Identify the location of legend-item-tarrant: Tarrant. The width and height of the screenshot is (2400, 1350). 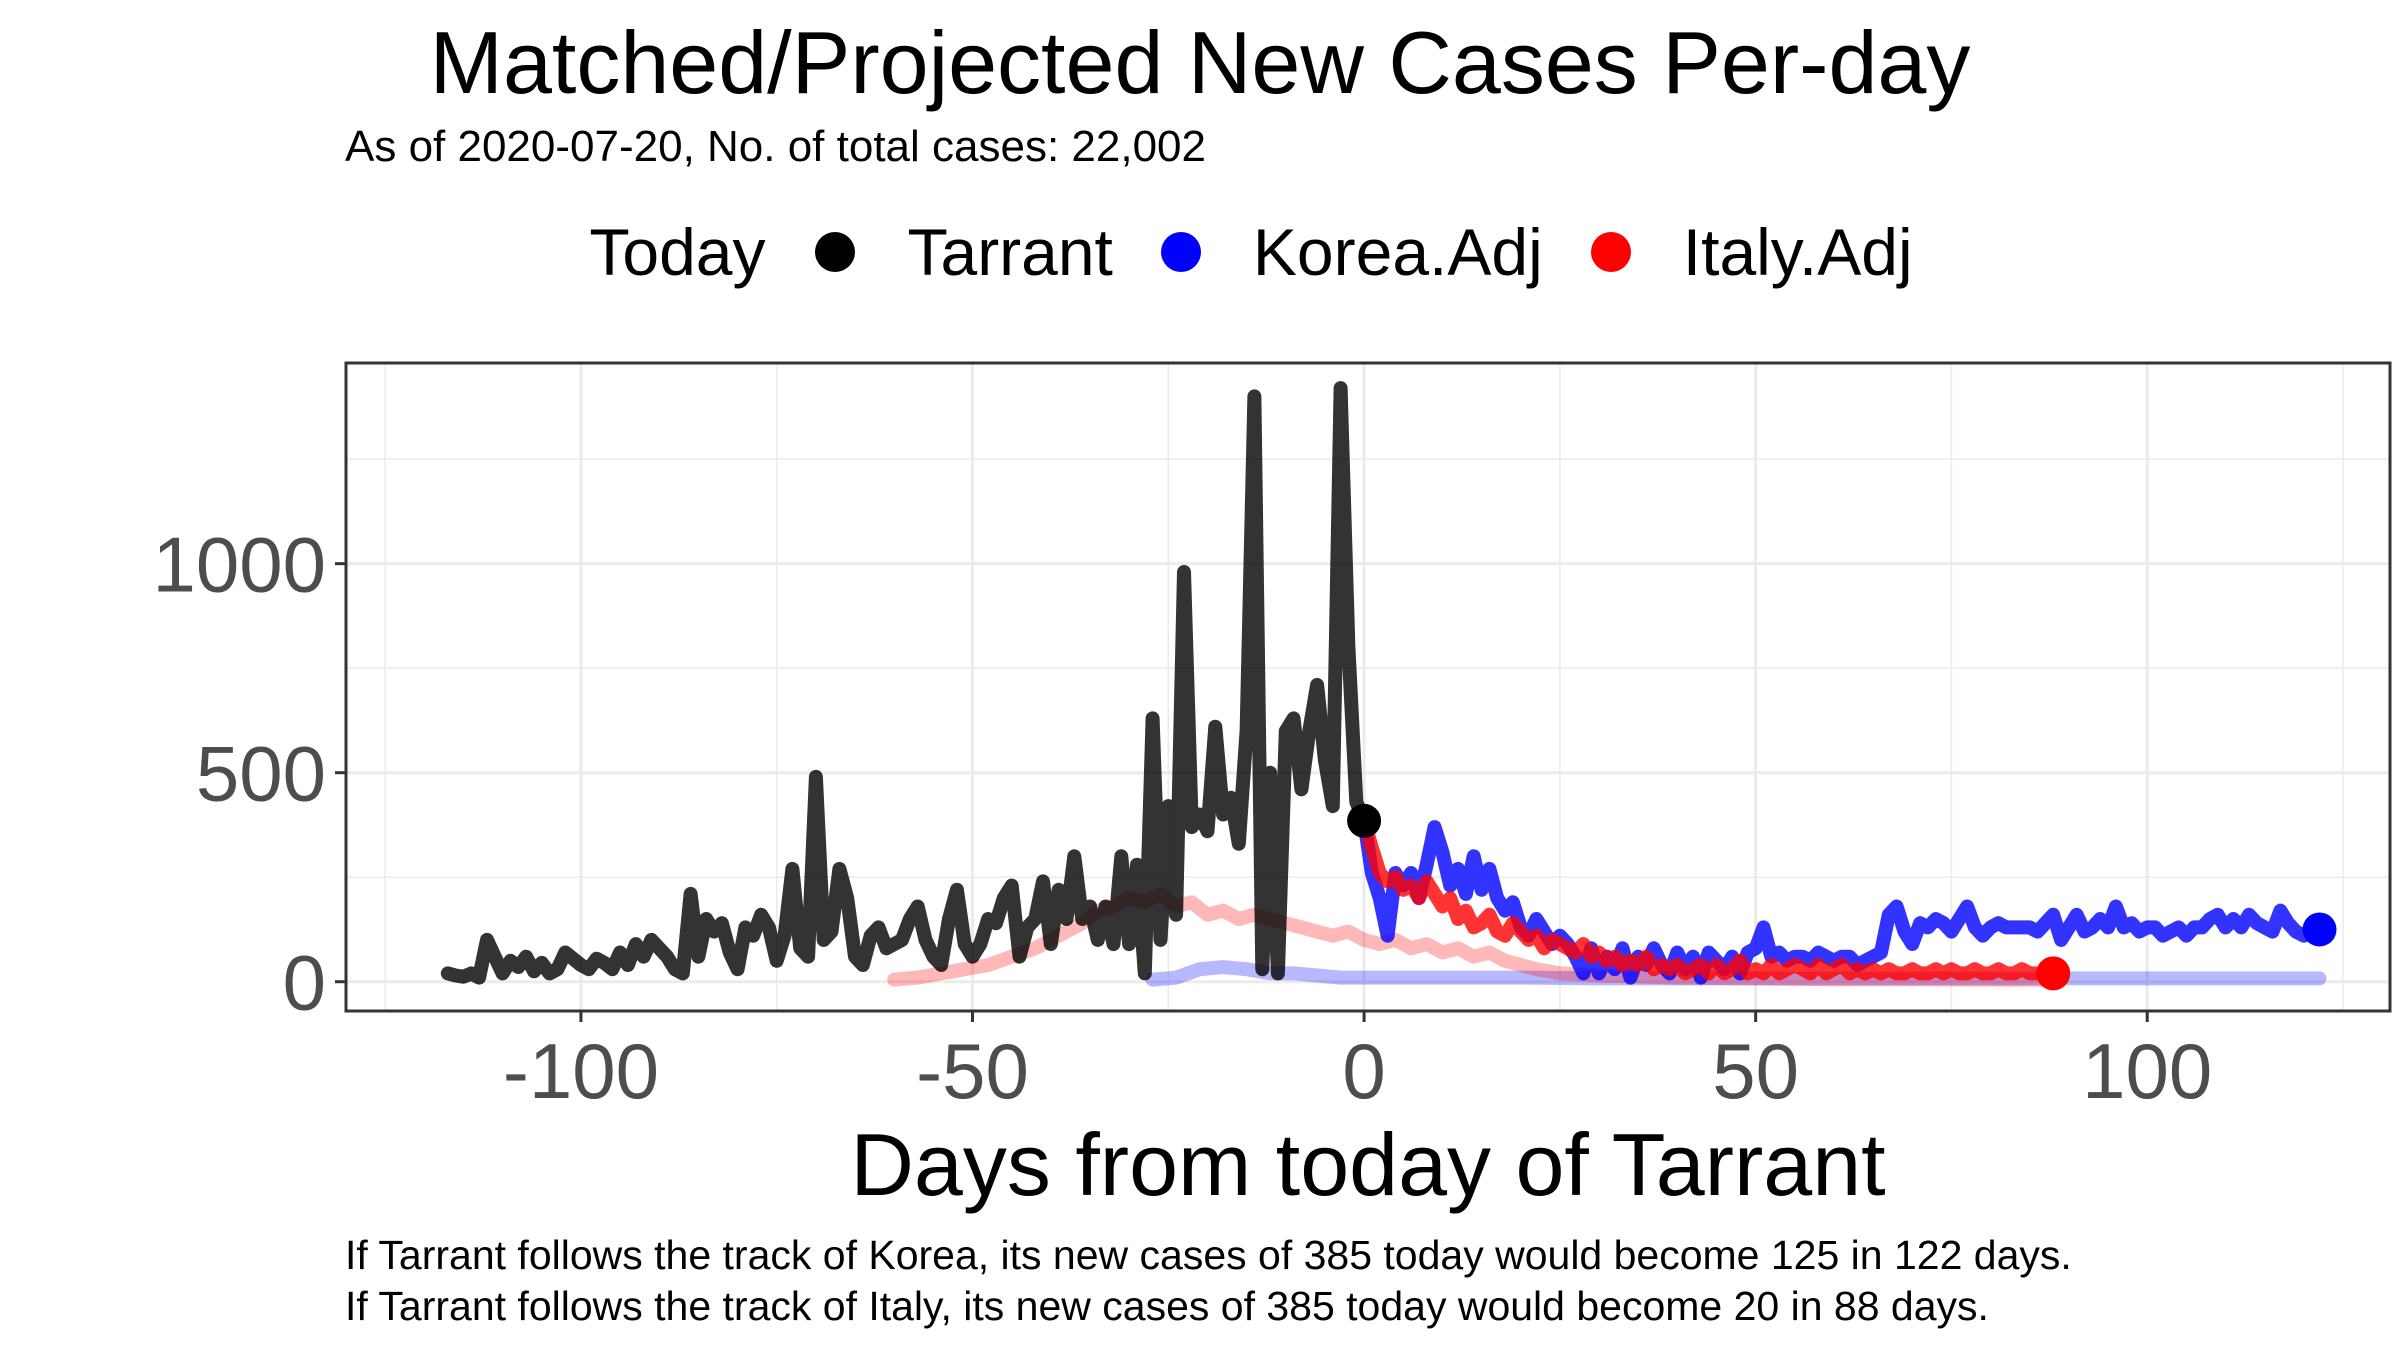
(964, 252).